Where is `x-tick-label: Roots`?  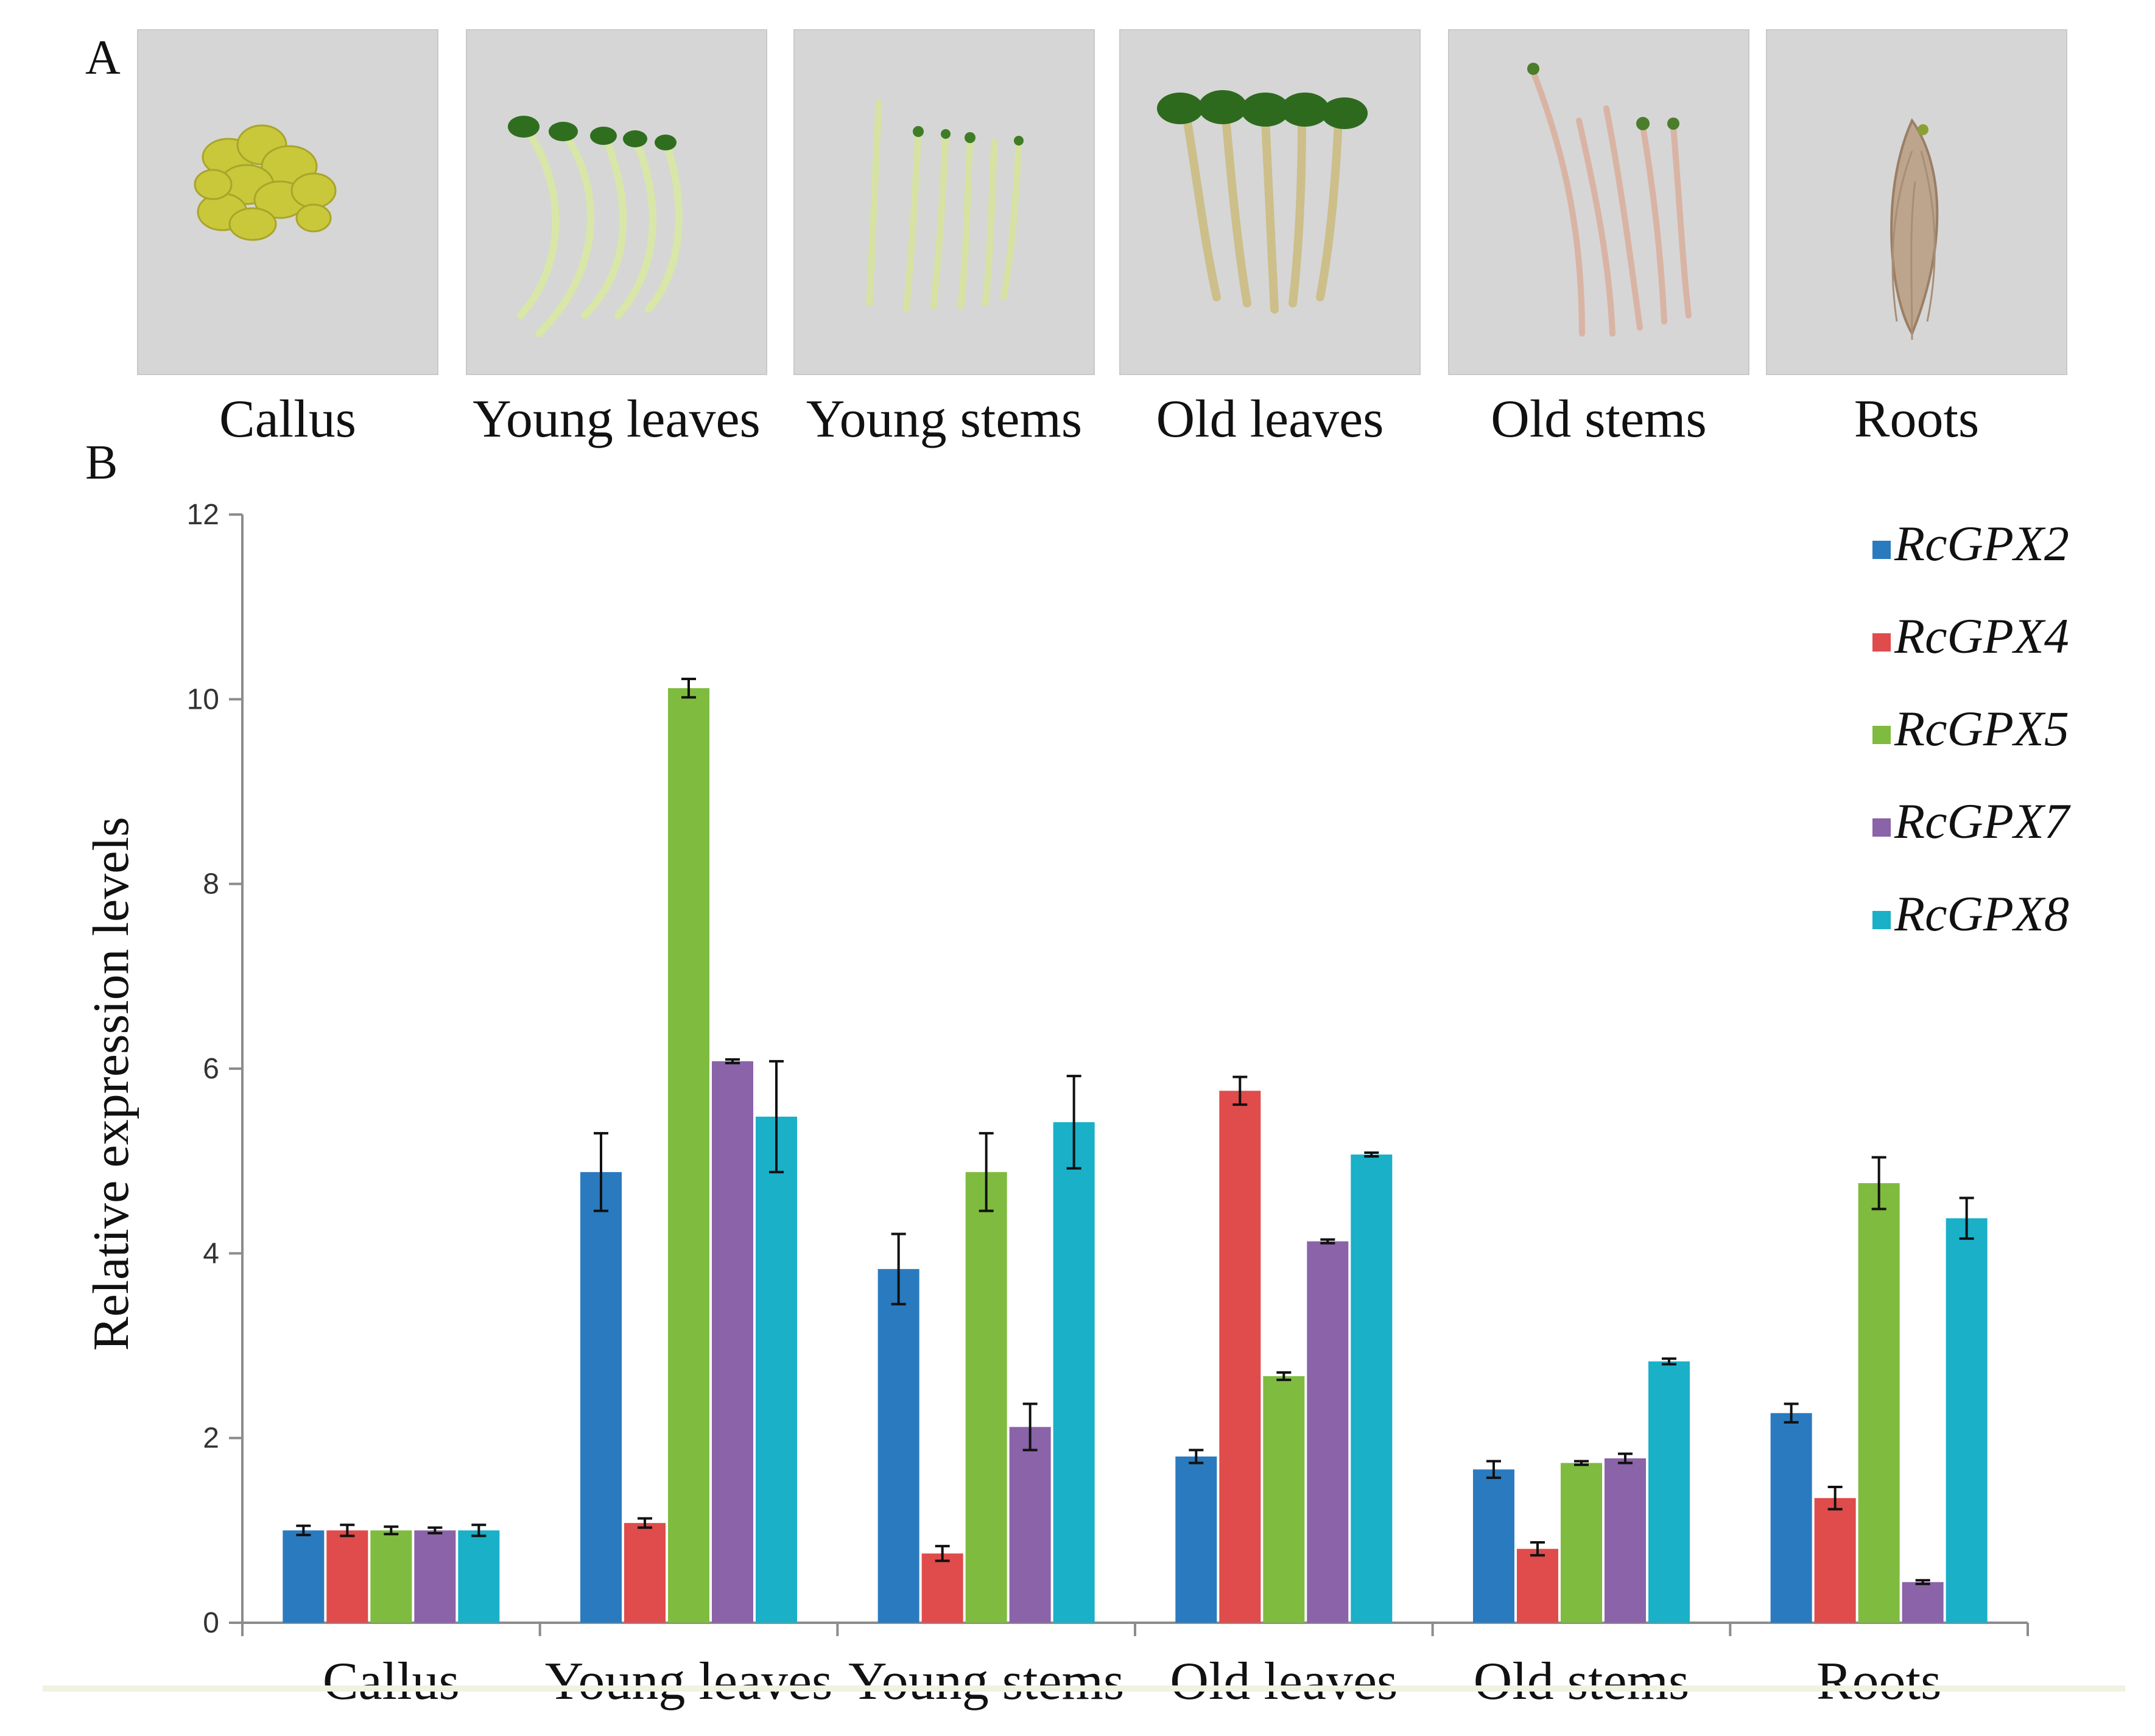
x-tick-label: Roots is located at coordinates (1878, 1681).